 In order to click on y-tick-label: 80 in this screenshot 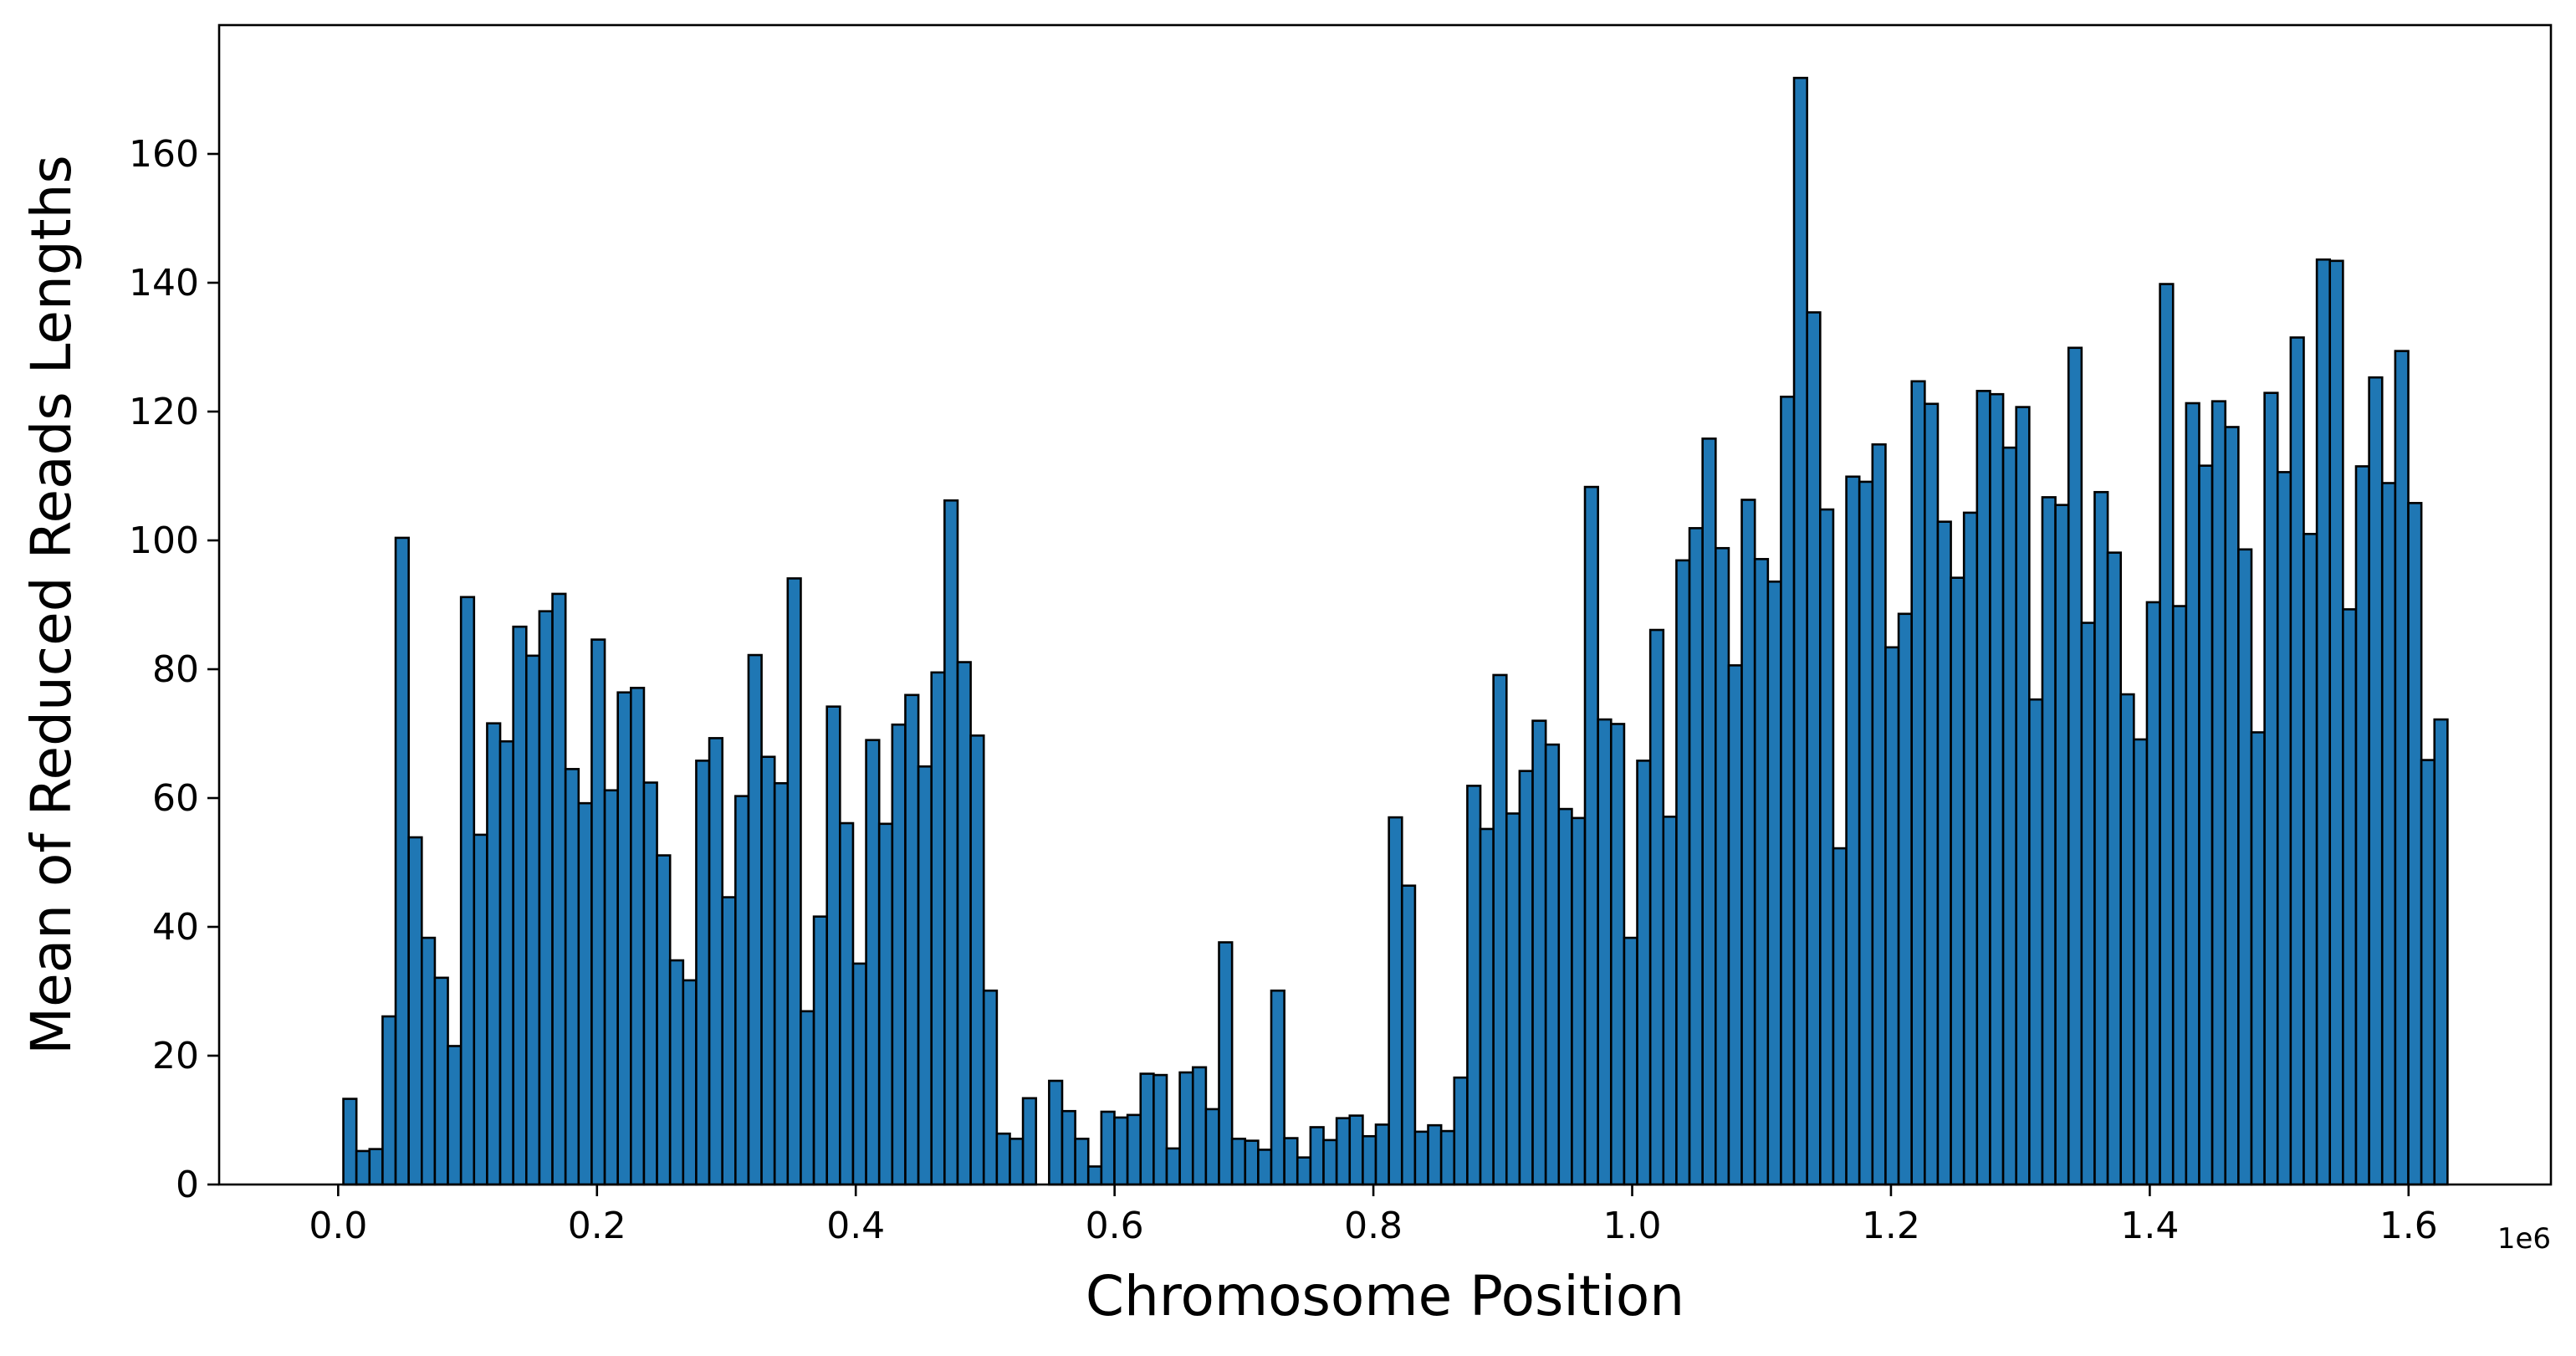, I will do `click(175, 669)`.